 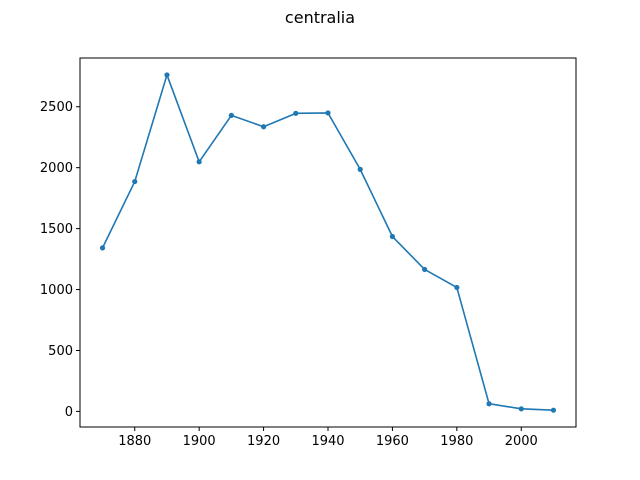 I want to click on x-tick-label: 1920, so click(x=263, y=441).